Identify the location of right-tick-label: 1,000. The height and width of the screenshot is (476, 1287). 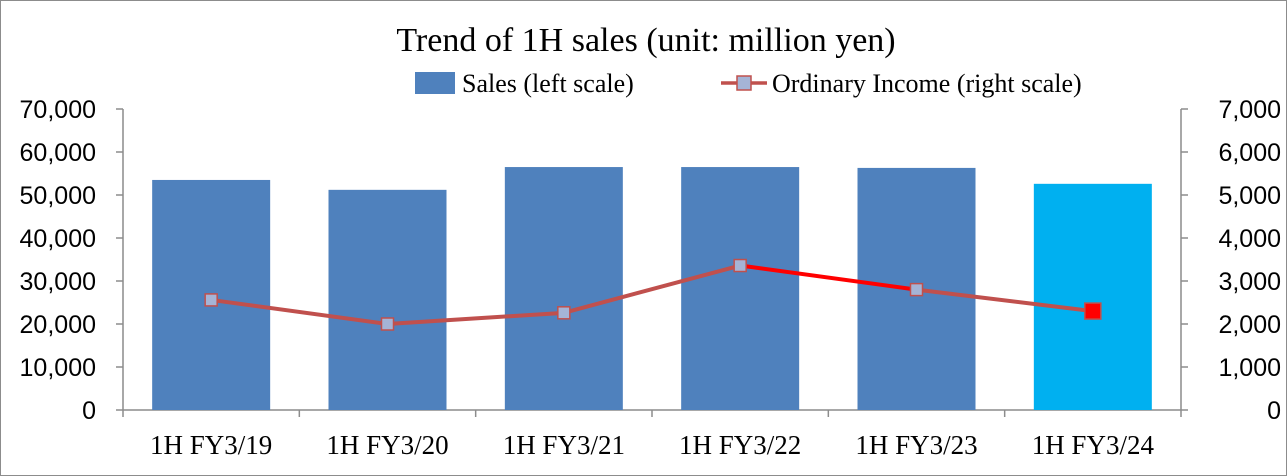
(1249, 368).